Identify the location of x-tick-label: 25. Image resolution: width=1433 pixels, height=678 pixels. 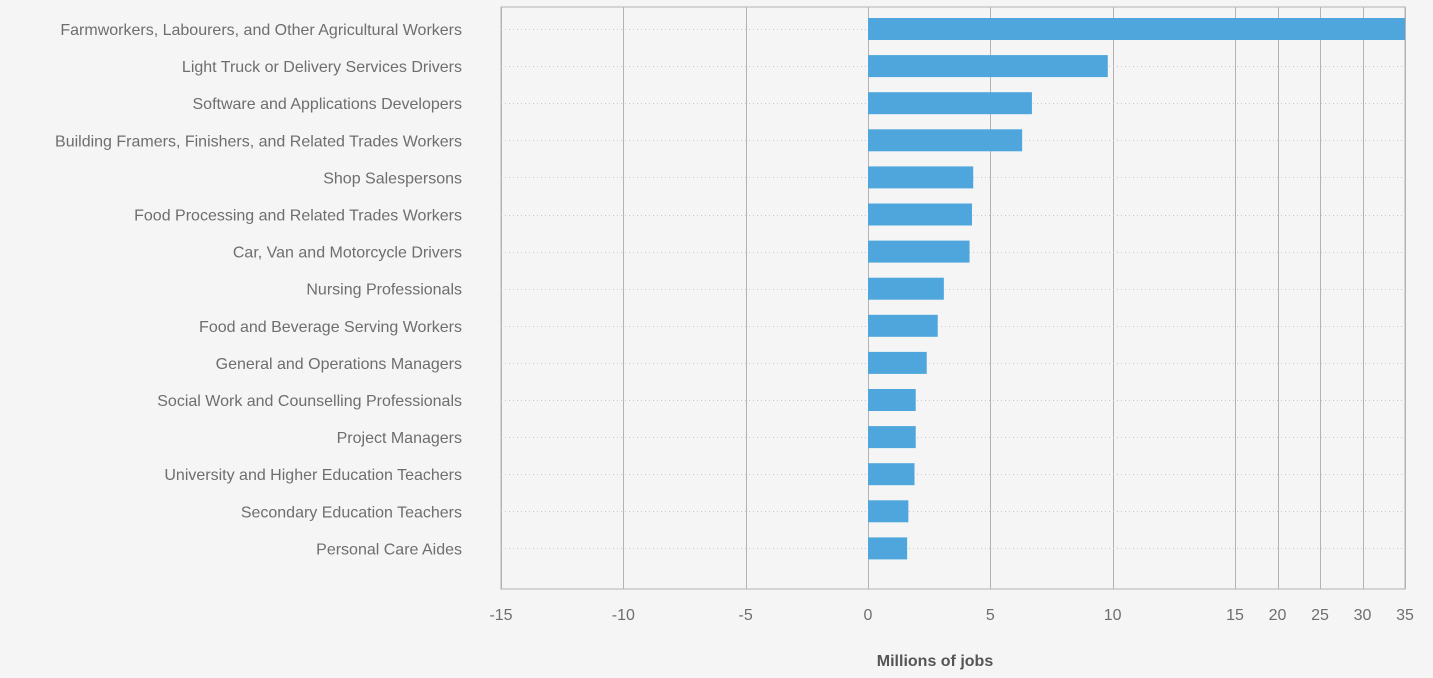
(1320, 615).